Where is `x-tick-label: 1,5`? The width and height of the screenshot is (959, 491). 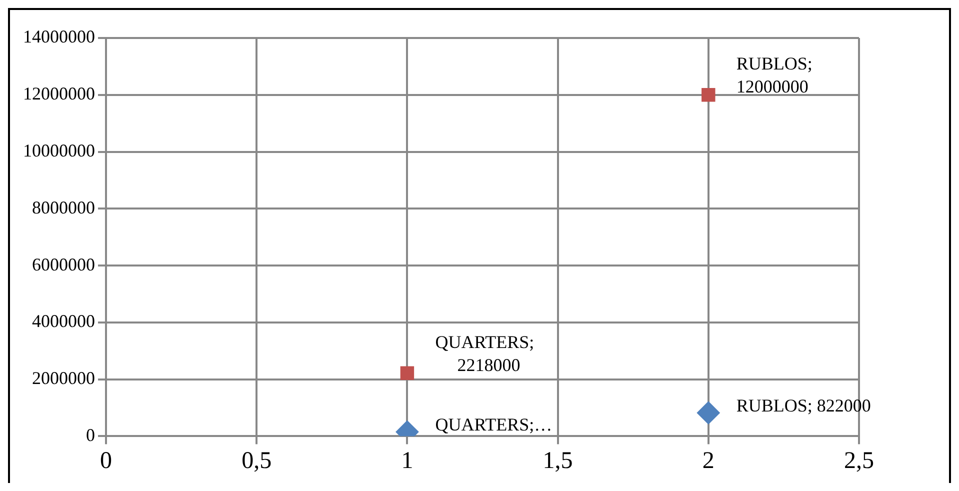
x-tick-label: 1,5 is located at coordinates (557, 461).